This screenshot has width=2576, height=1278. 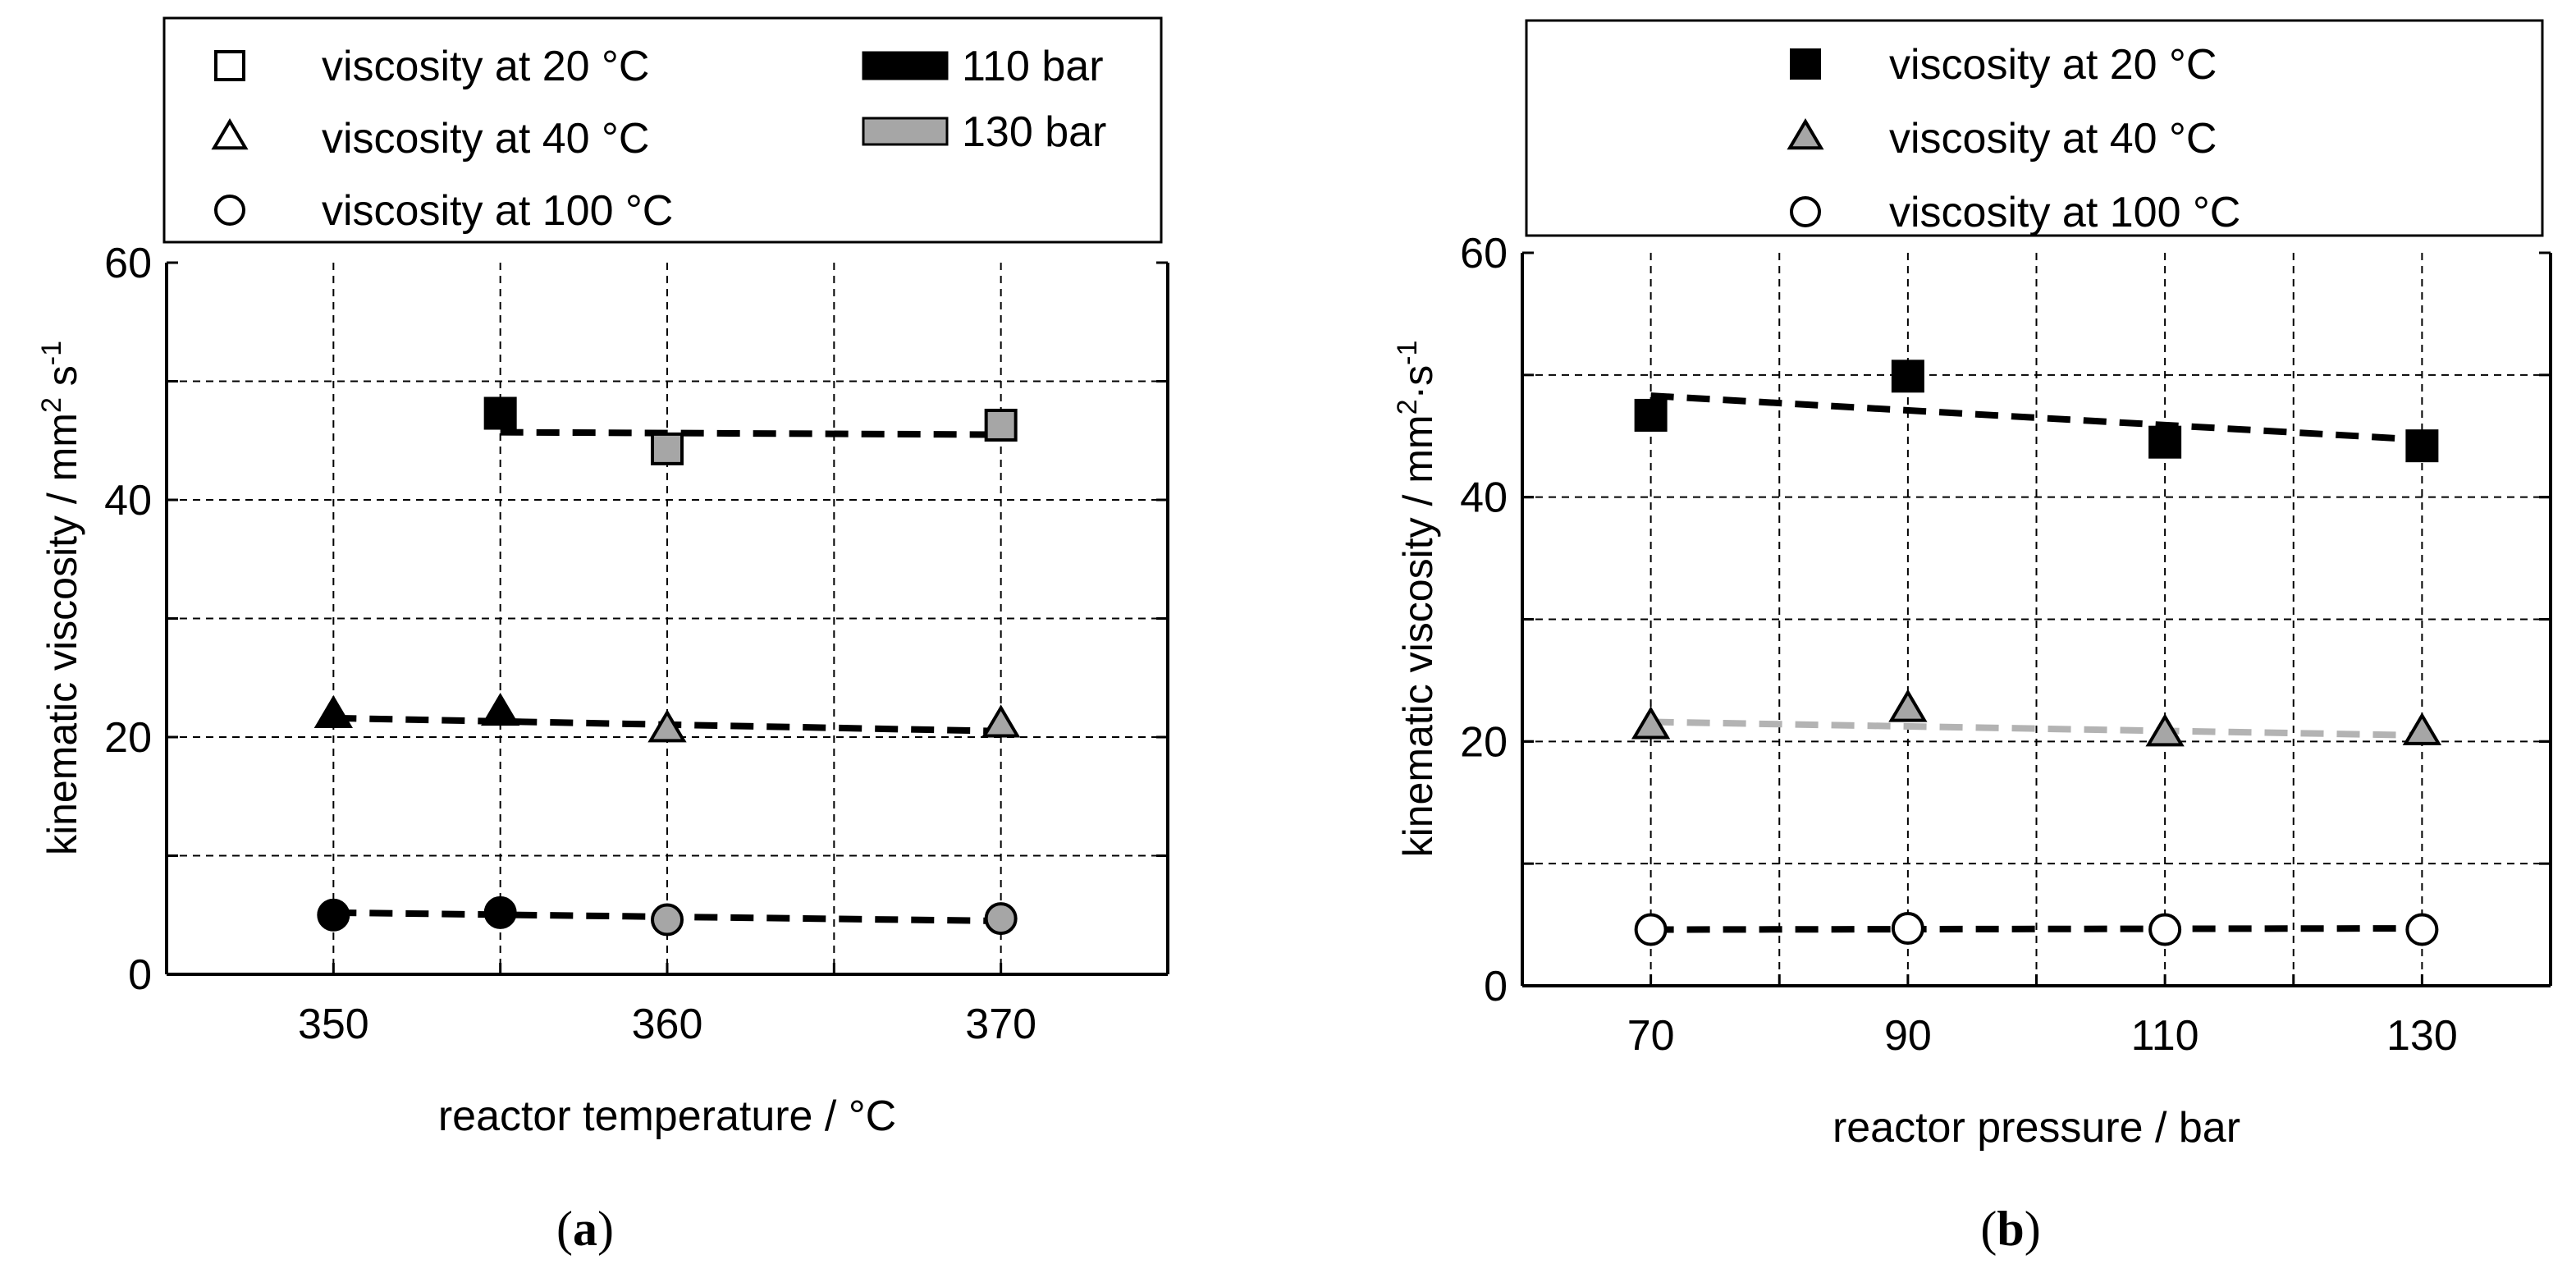 I want to click on x-tick-label: 350, so click(x=333, y=1024).